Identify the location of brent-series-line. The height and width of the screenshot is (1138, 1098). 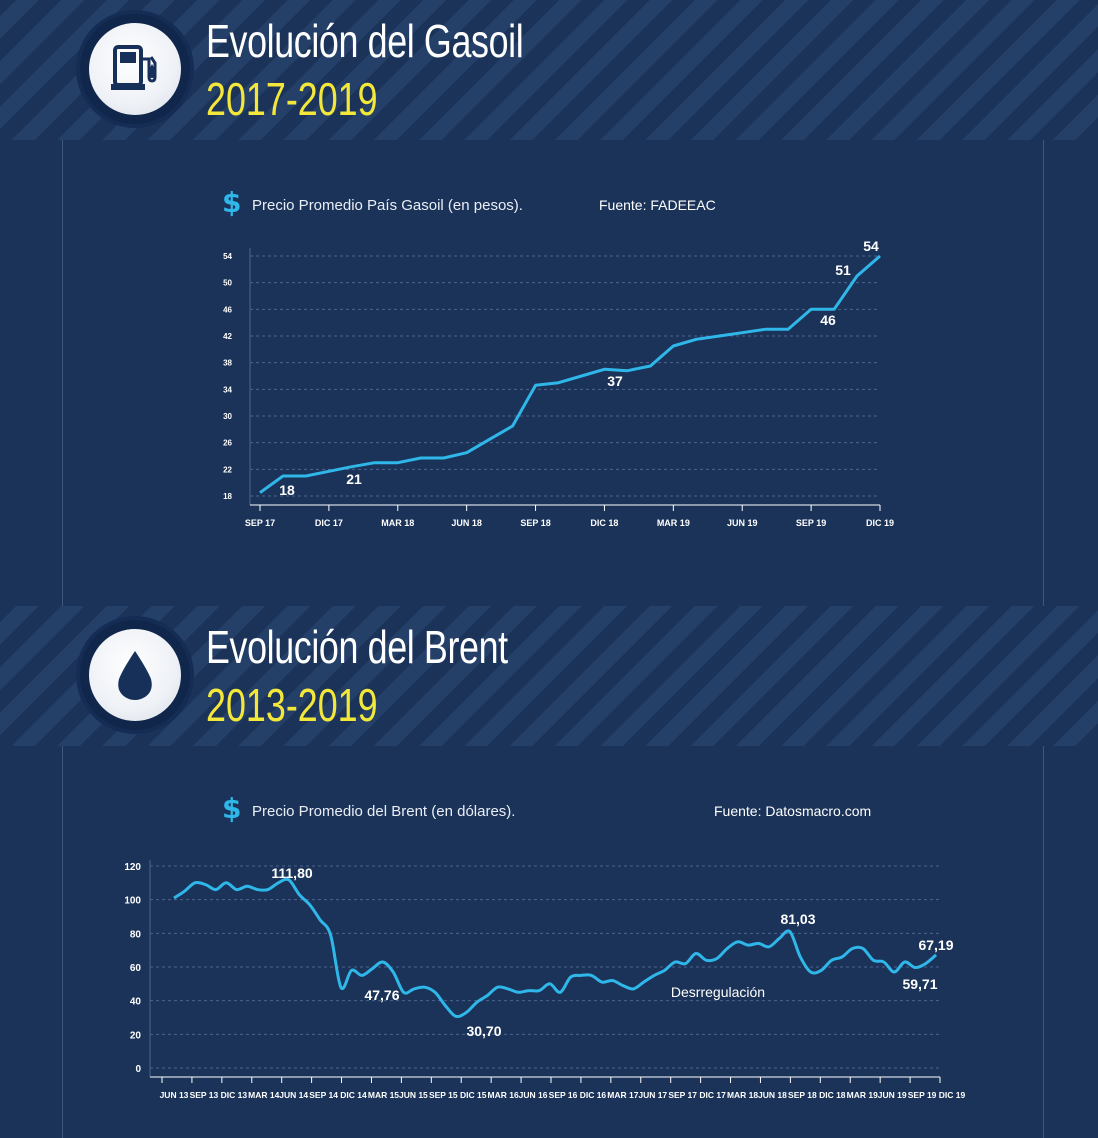
(555, 948).